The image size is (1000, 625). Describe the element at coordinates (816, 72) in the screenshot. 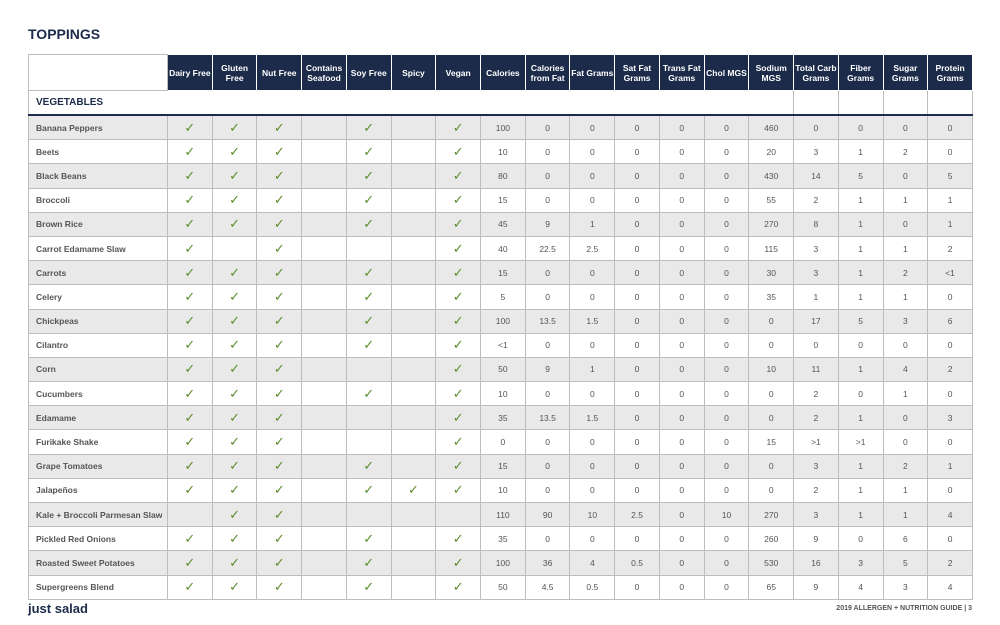

I see `column-header: Total Carb Grams` at that location.